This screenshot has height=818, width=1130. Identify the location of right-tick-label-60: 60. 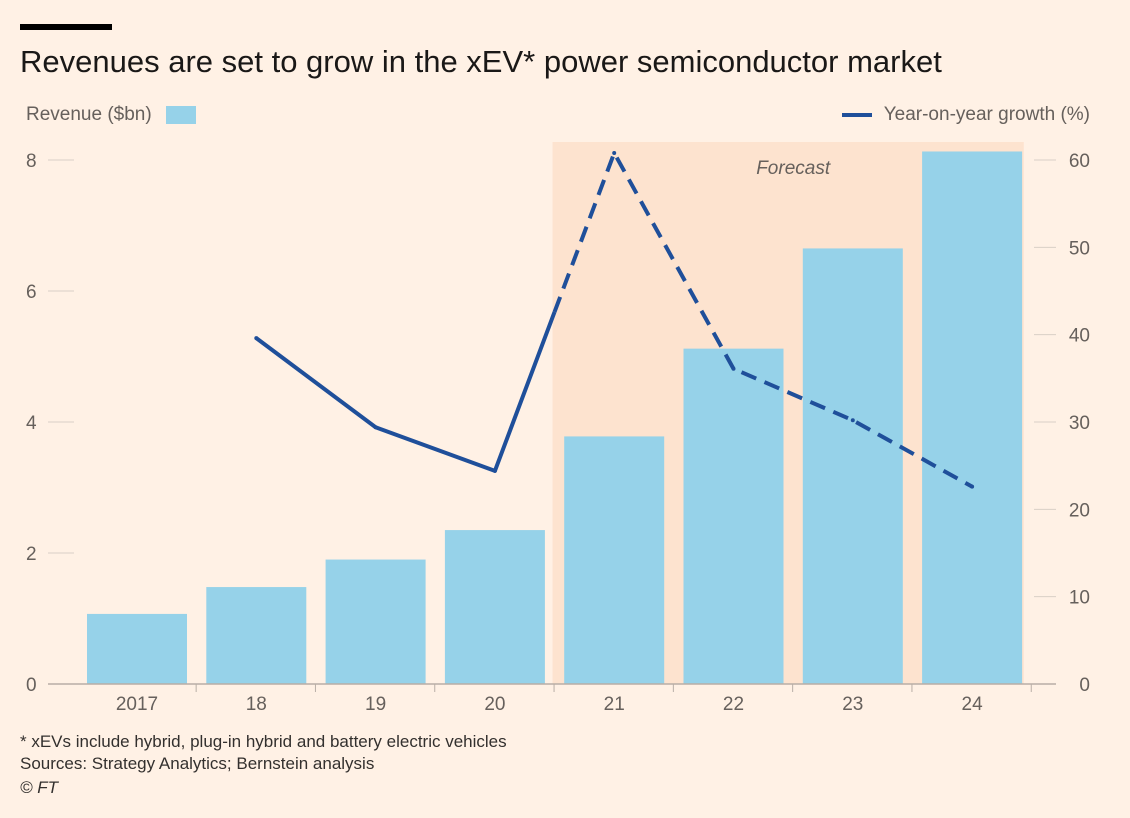
(1079, 161).